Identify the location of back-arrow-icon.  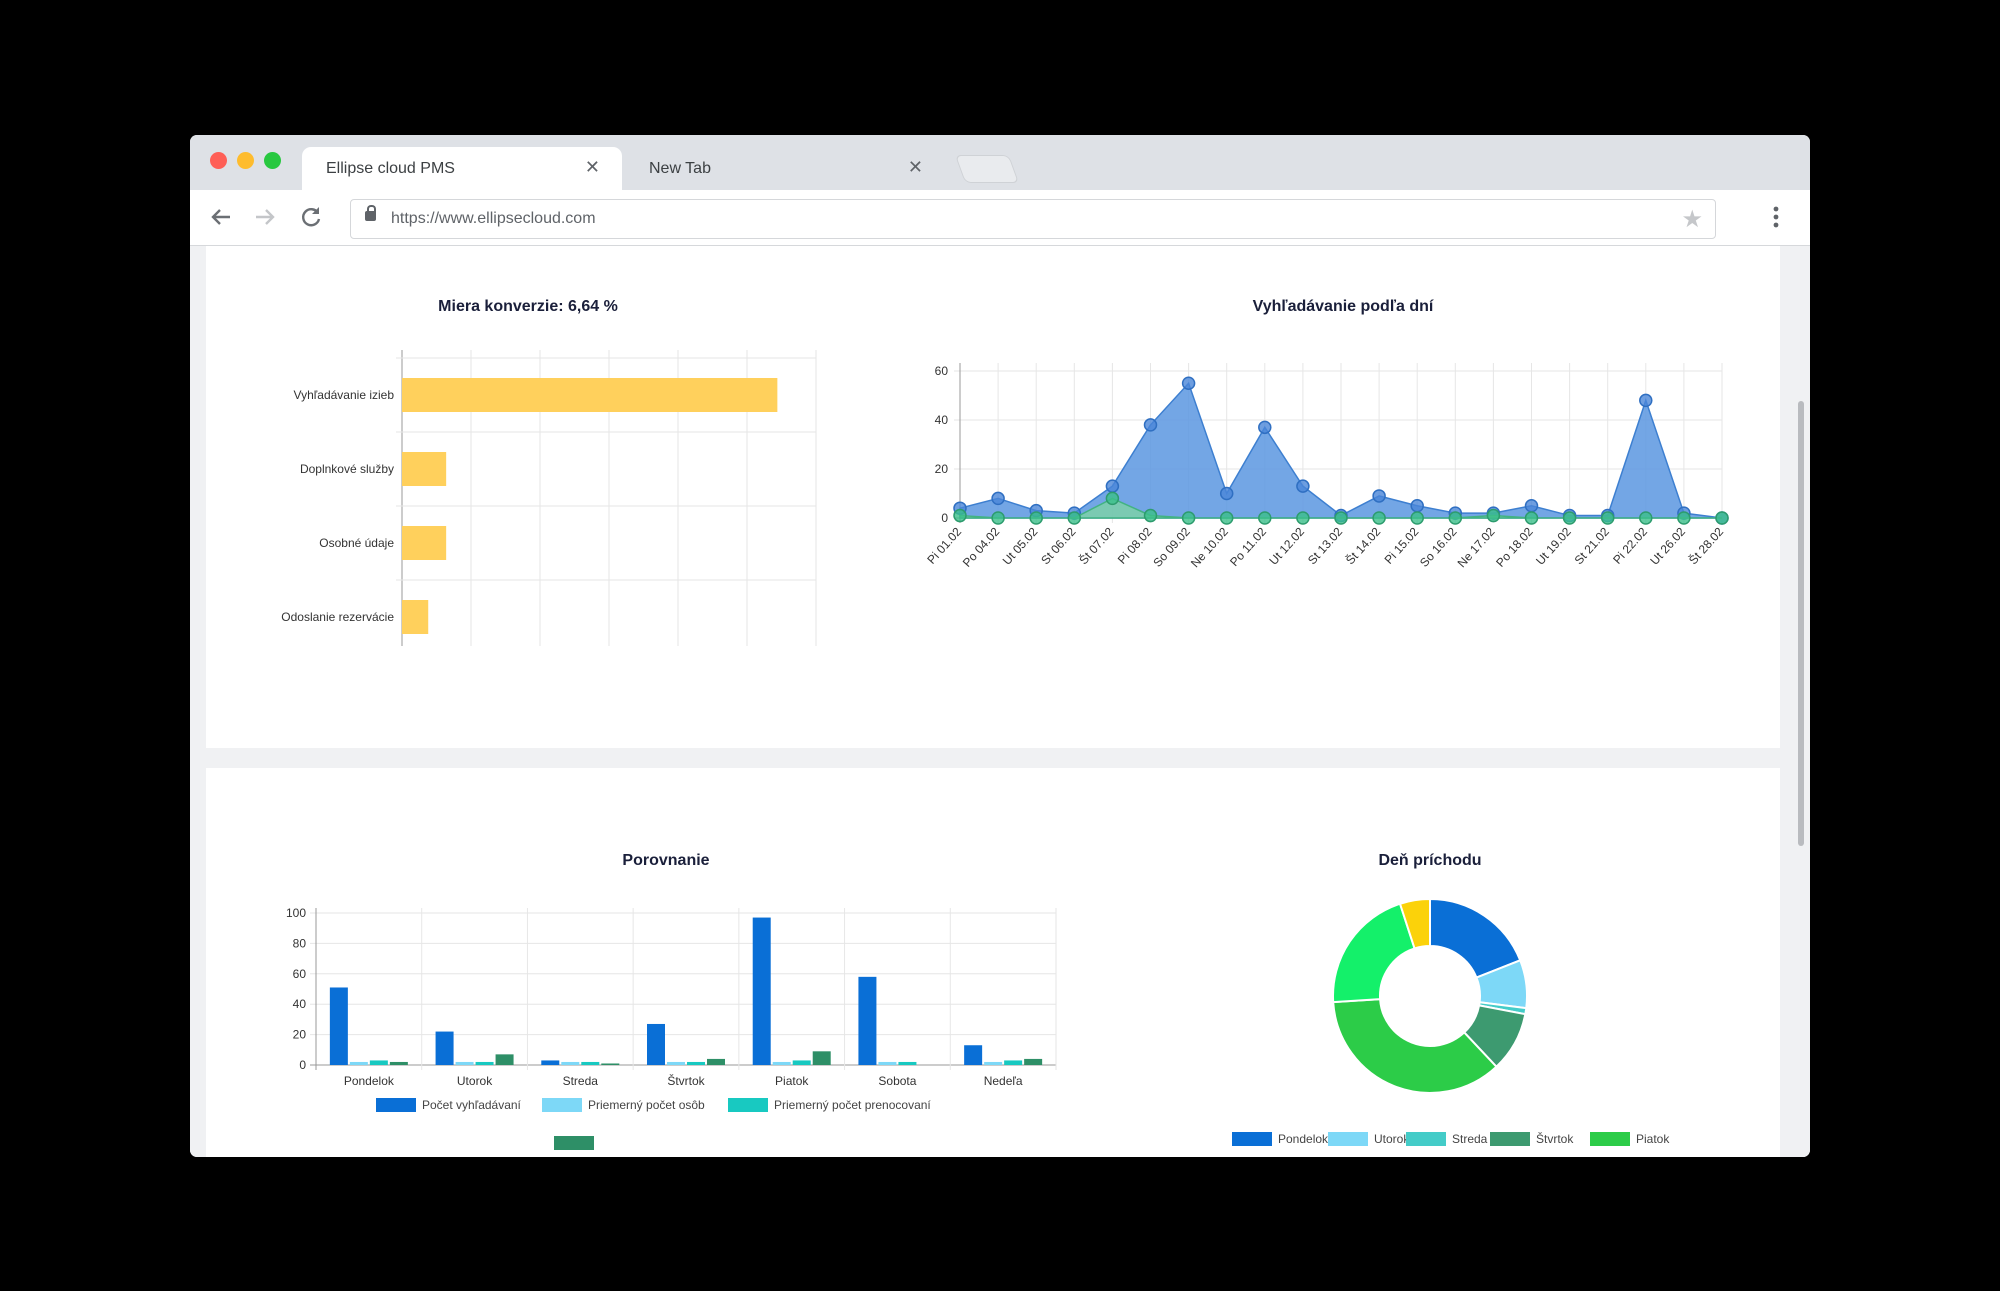
(221, 217).